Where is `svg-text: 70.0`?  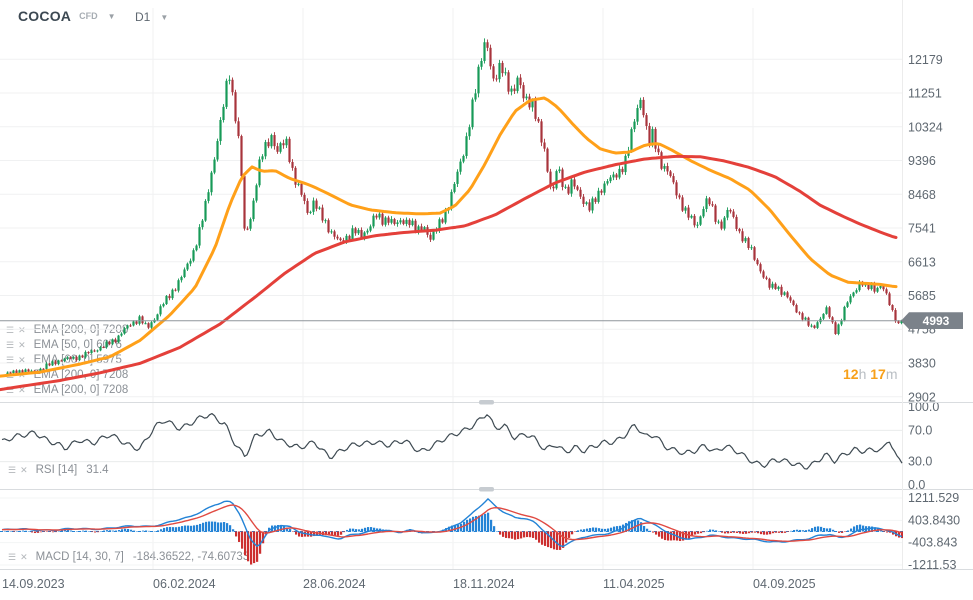
svg-text: 70.0 is located at coordinates (920, 430).